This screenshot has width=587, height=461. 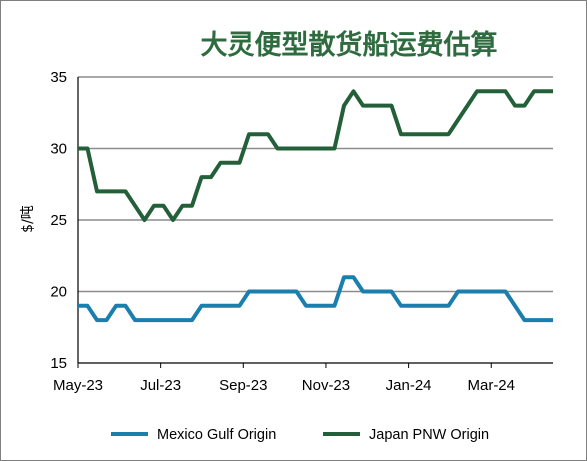 What do you see at coordinates (78, 385) in the screenshot?
I see `x-tick-label: May-23` at bounding box center [78, 385].